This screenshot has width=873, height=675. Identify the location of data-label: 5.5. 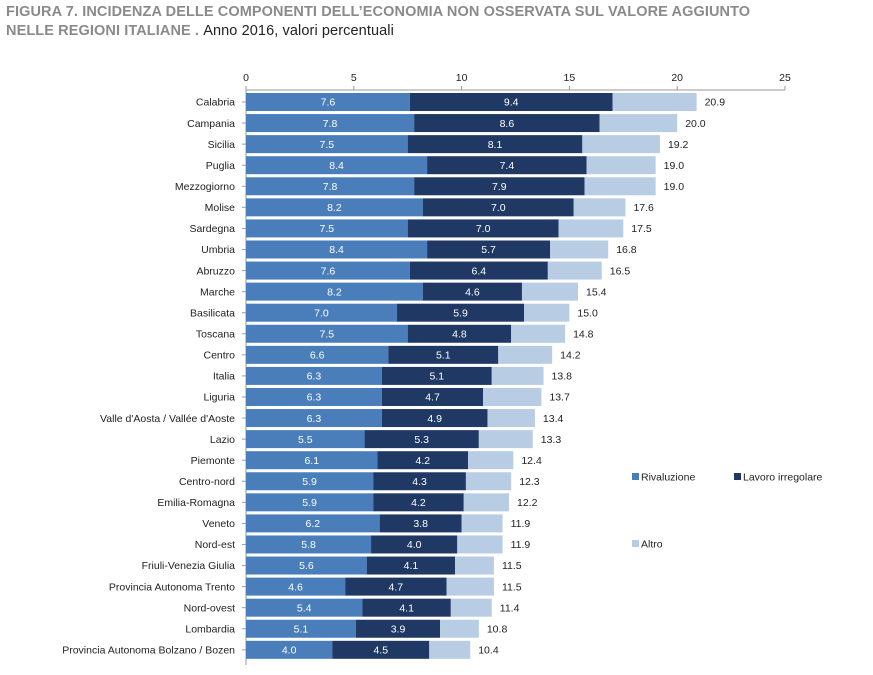
(305, 440).